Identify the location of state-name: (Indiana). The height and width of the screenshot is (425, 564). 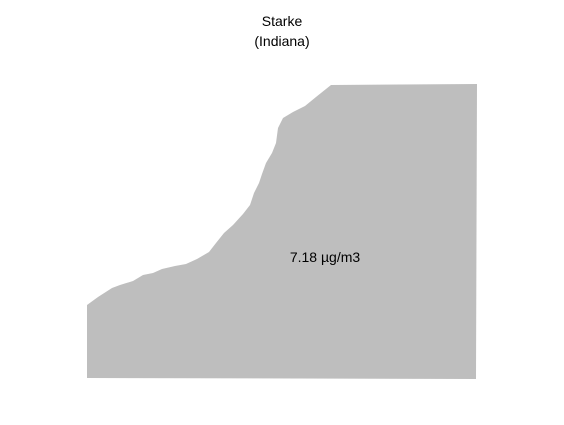
(282, 41).